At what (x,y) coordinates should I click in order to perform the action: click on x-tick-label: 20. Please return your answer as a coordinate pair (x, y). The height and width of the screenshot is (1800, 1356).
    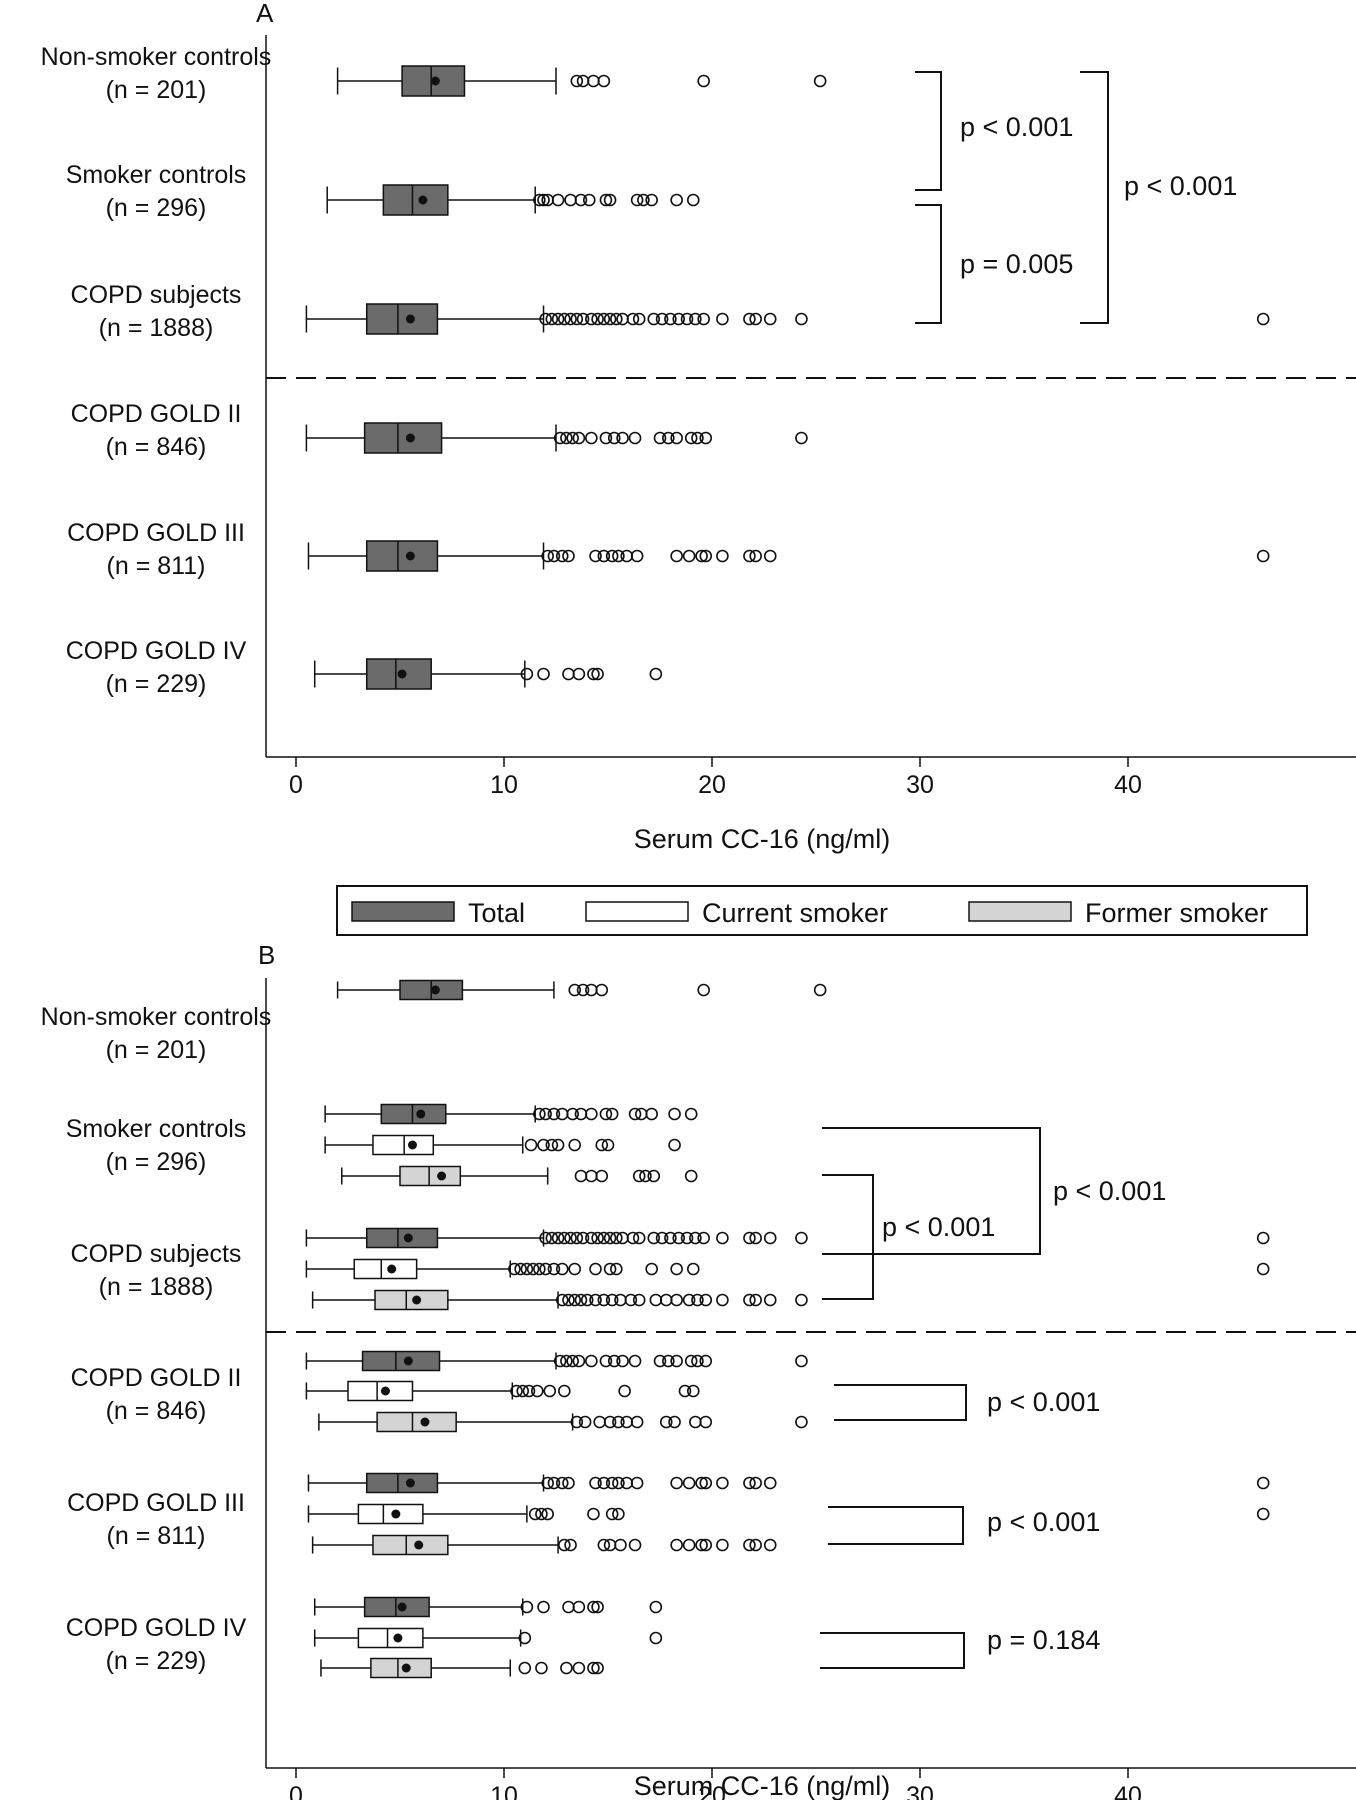
    Looking at the image, I should click on (712, 1791).